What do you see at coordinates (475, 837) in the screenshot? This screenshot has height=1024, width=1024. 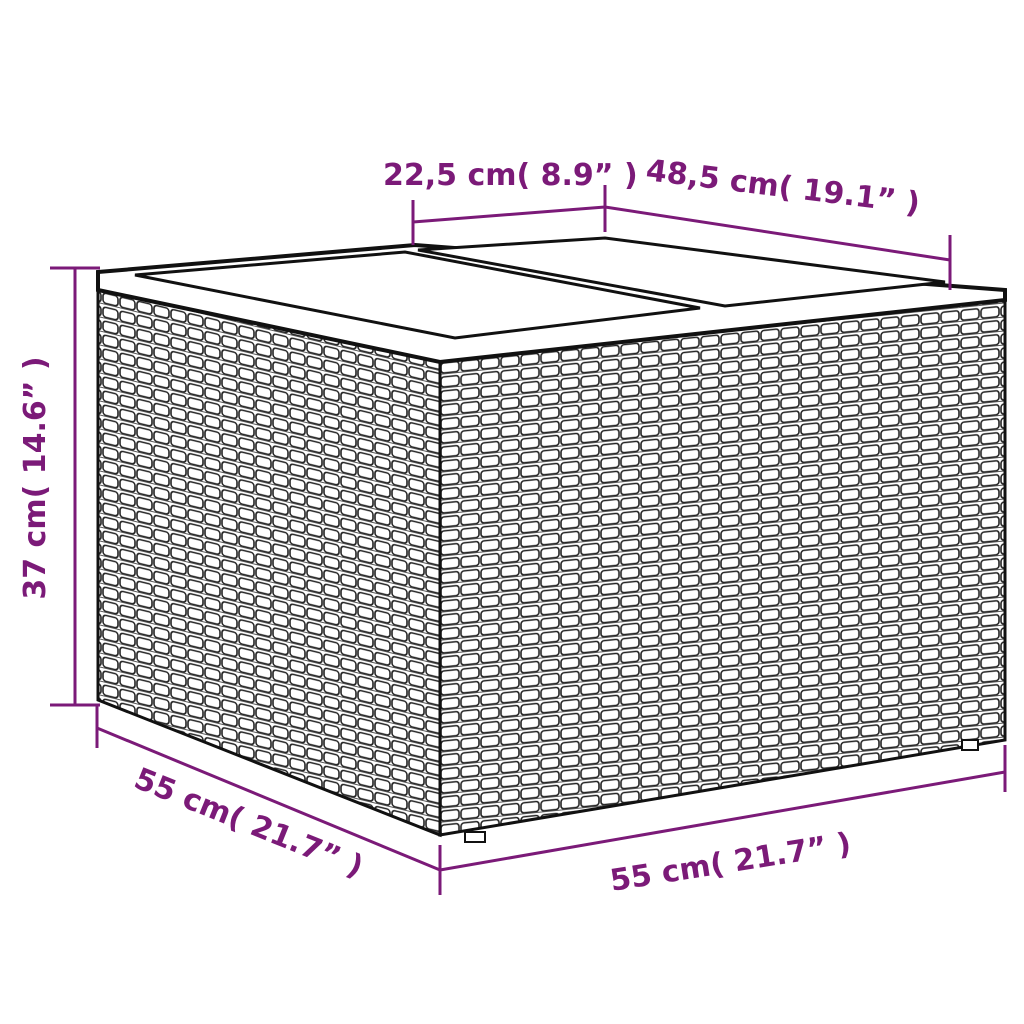 I see `foot-front` at bounding box center [475, 837].